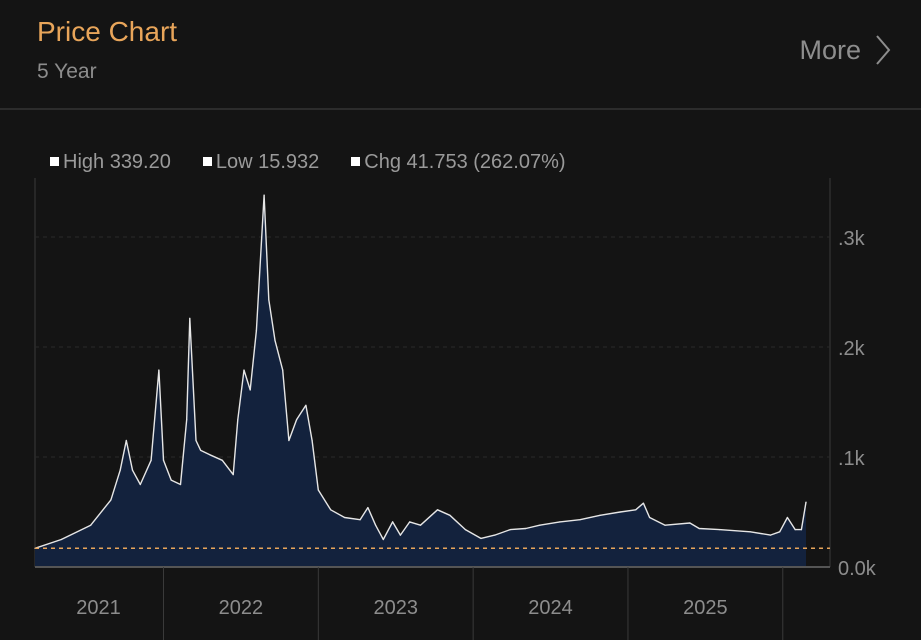  I want to click on x-tick-label: 2021, so click(98, 608).